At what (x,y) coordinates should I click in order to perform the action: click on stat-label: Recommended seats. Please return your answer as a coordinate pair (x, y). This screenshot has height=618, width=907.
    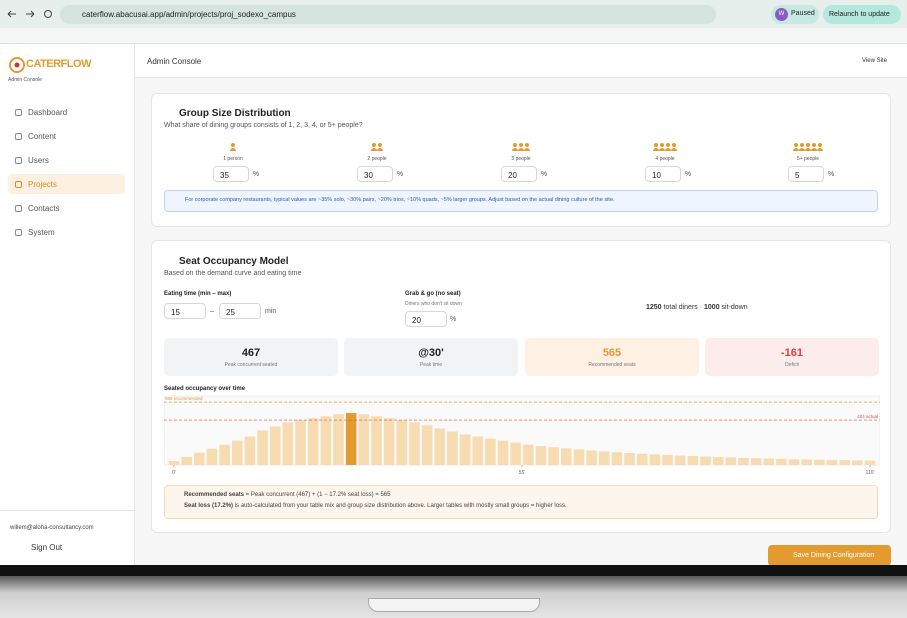
    Looking at the image, I should click on (612, 365).